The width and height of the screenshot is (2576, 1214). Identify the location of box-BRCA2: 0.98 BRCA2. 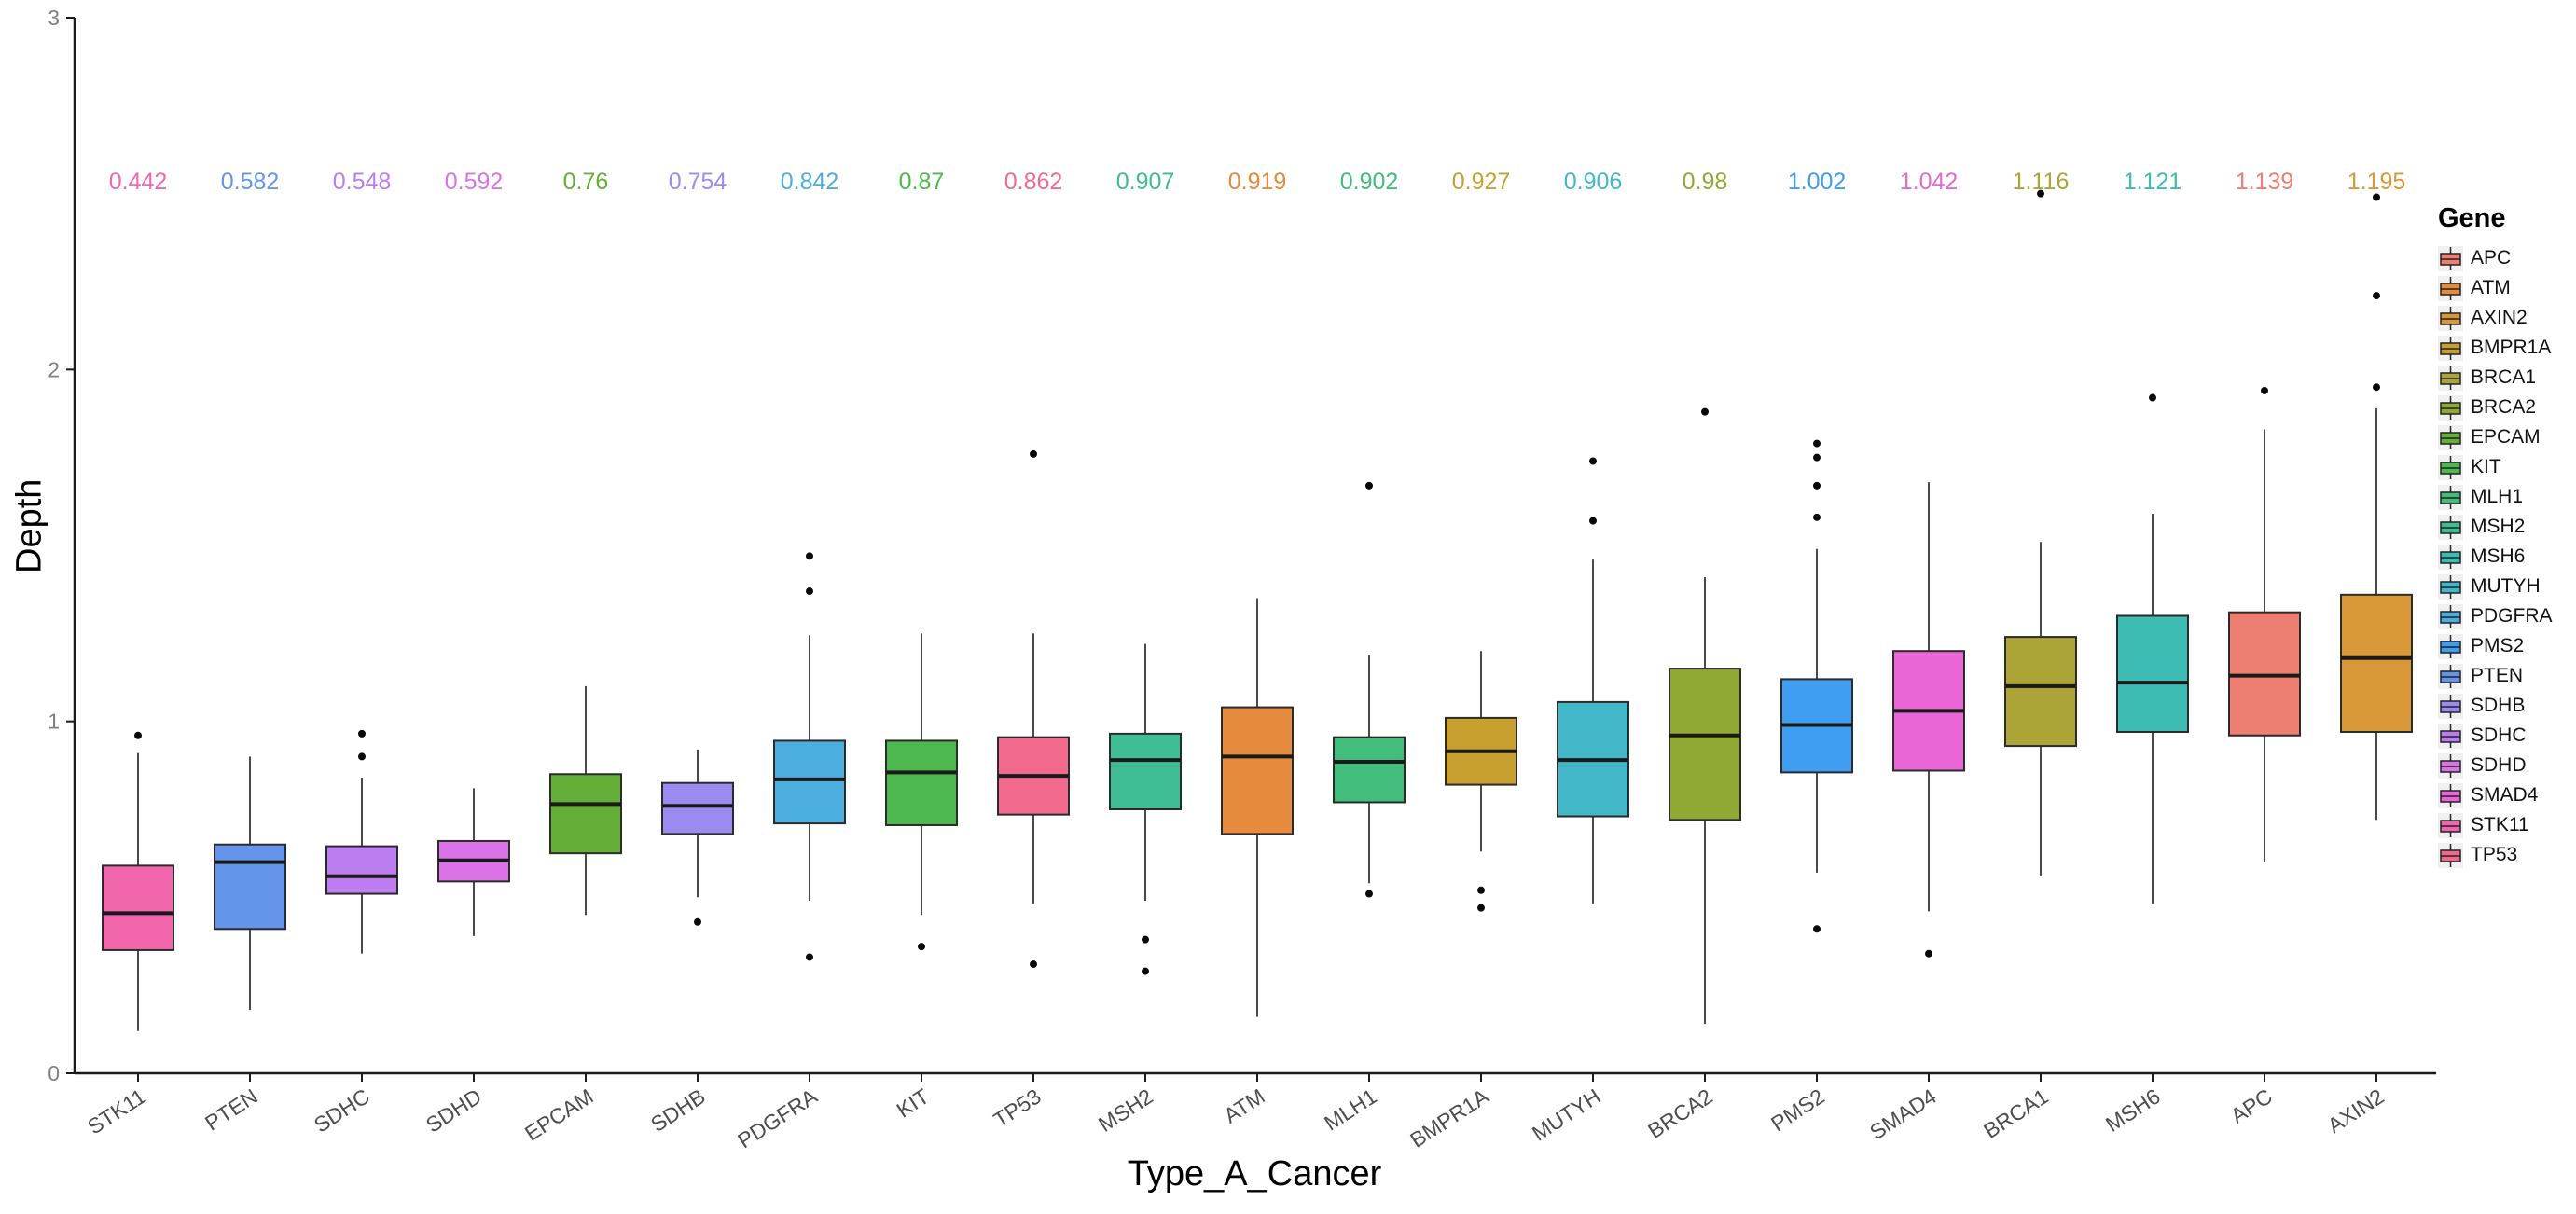
(1692, 656).